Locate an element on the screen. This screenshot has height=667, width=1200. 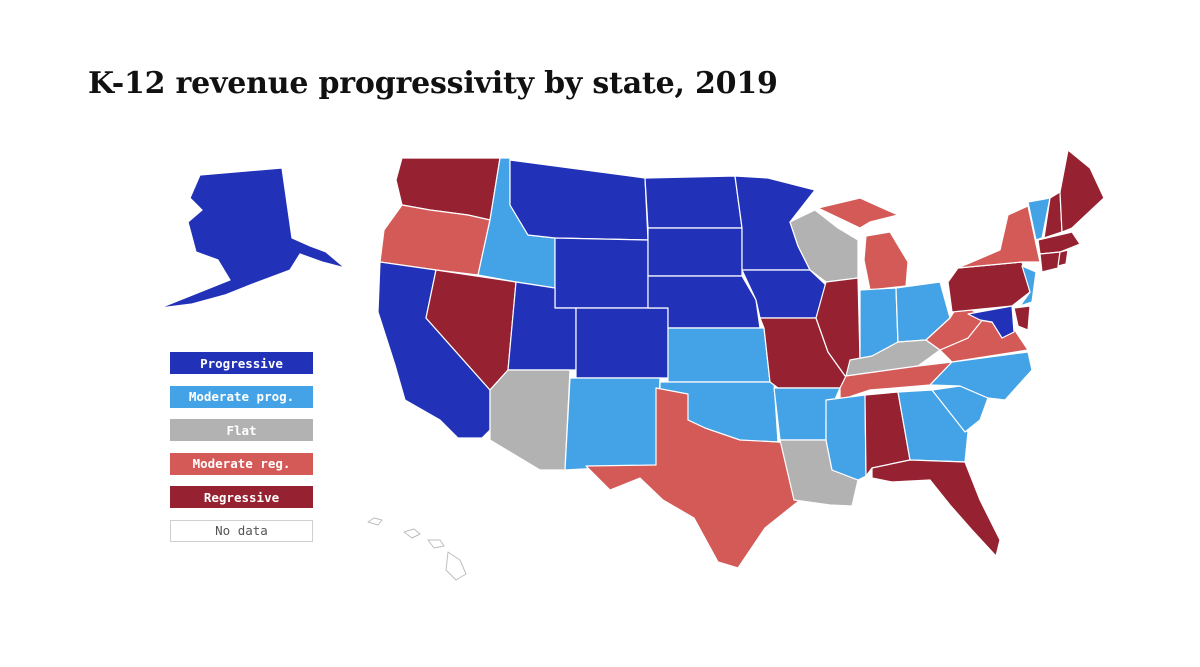
state-KS: Kansas is located at coordinates (719, 355).